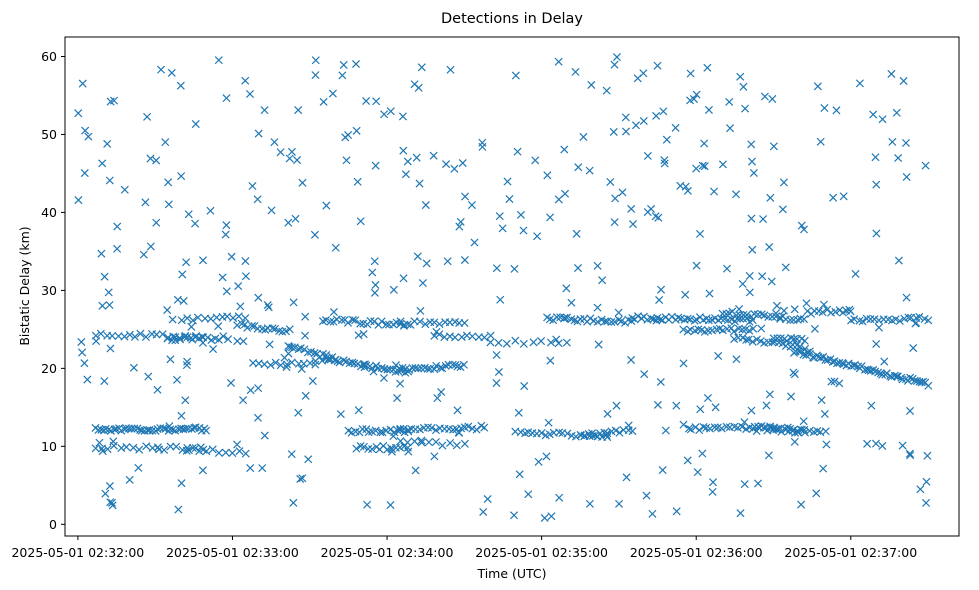 This screenshot has width=979, height=590. What do you see at coordinates (696, 552) in the screenshot?
I see `x-tick-label: 2025-05-01 02:36:00` at bounding box center [696, 552].